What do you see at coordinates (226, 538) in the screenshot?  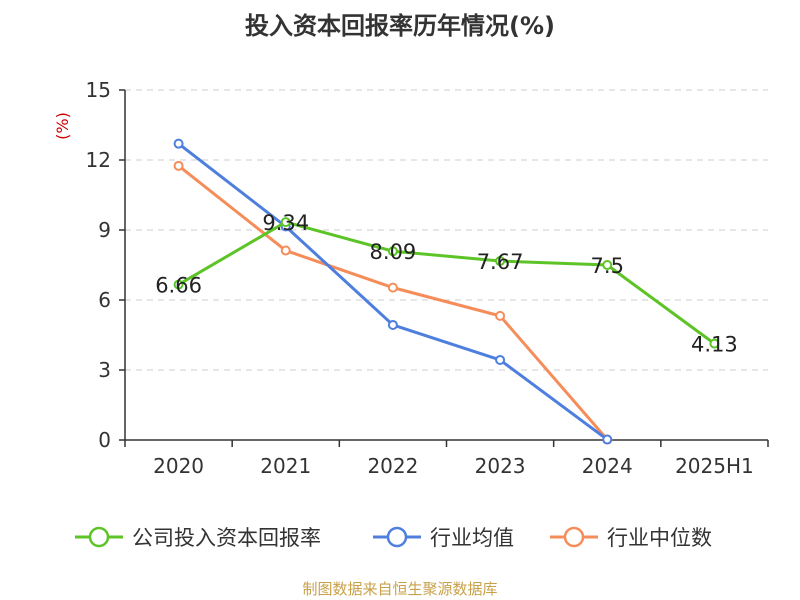 I see `legend-label: 公司投入资本回报率` at bounding box center [226, 538].